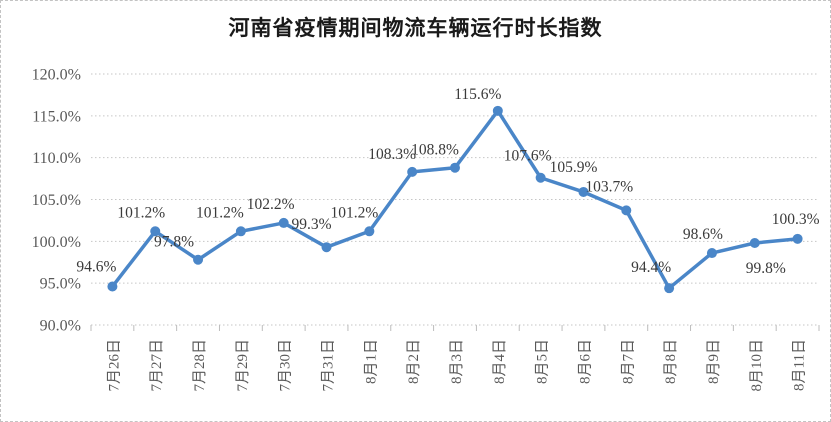  Describe the element at coordinates (651, 267) in the screenshot. I see `data-label: 94.4%` at that location.